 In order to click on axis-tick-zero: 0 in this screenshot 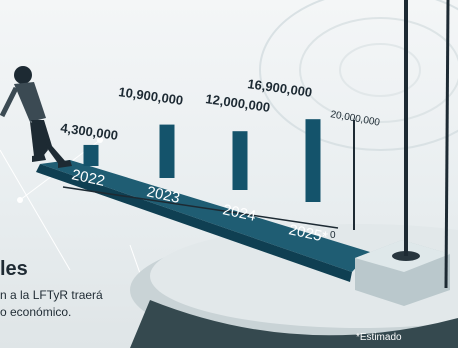, I will do `click(333, 235)`.